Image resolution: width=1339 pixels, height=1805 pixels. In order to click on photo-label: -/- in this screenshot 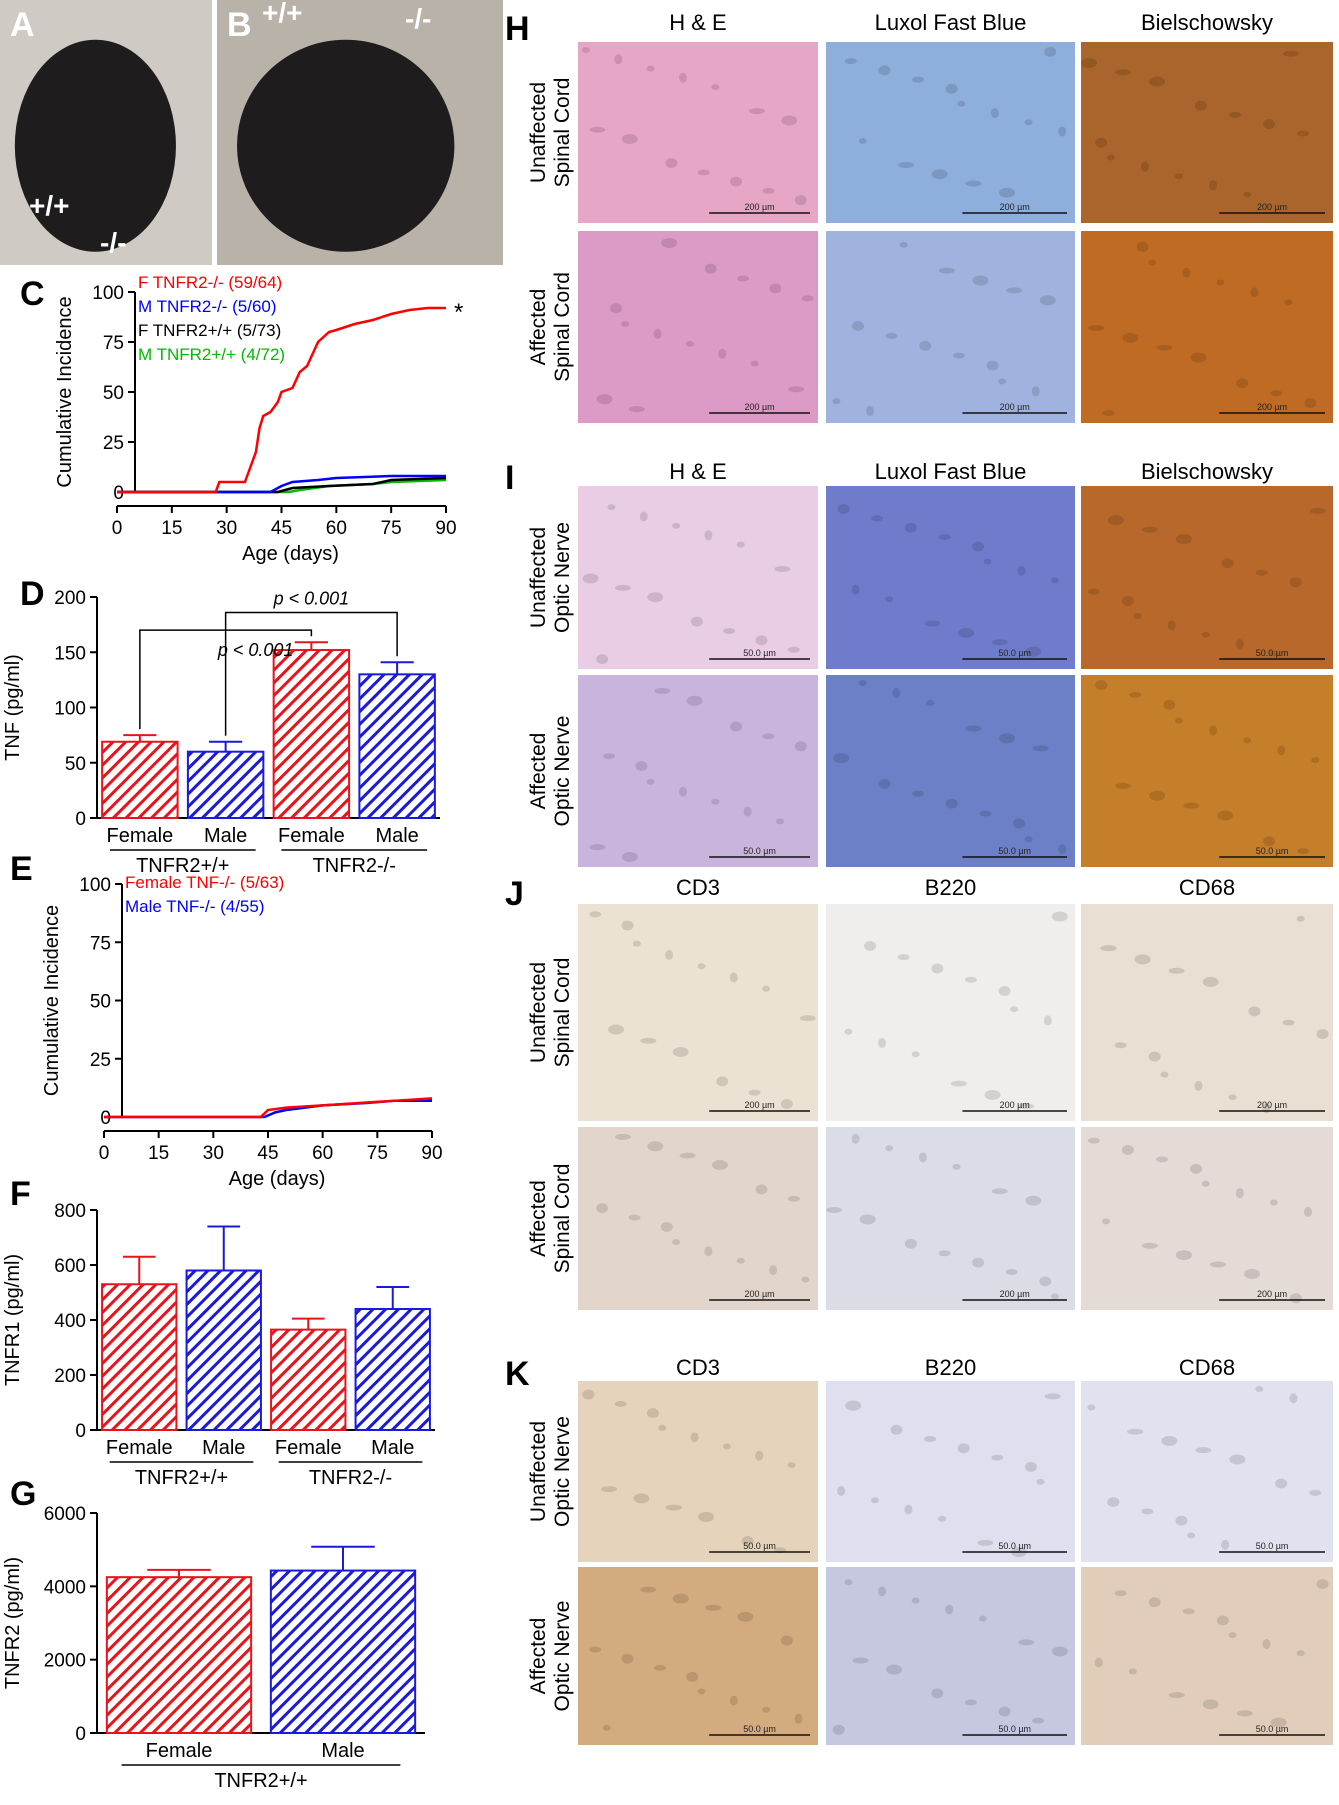, I will do `click(418, 18)`.